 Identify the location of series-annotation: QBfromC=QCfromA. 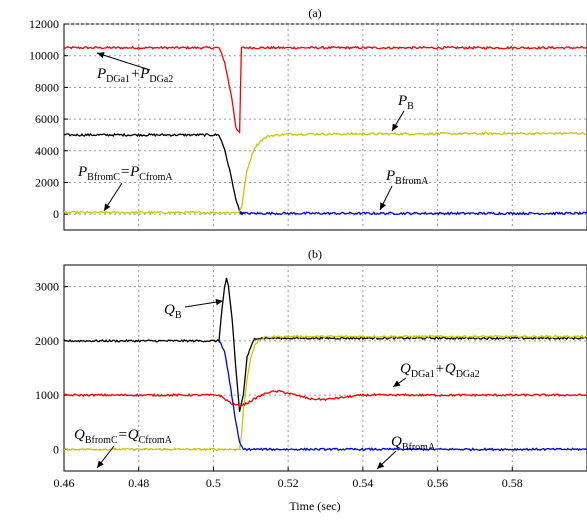
(123, 448).